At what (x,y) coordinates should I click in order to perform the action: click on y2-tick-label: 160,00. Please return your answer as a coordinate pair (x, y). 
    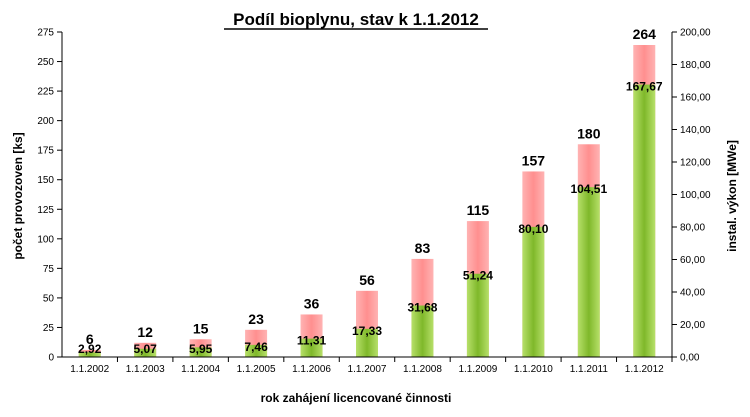
    Looking at the image, I should click on (695, 98).